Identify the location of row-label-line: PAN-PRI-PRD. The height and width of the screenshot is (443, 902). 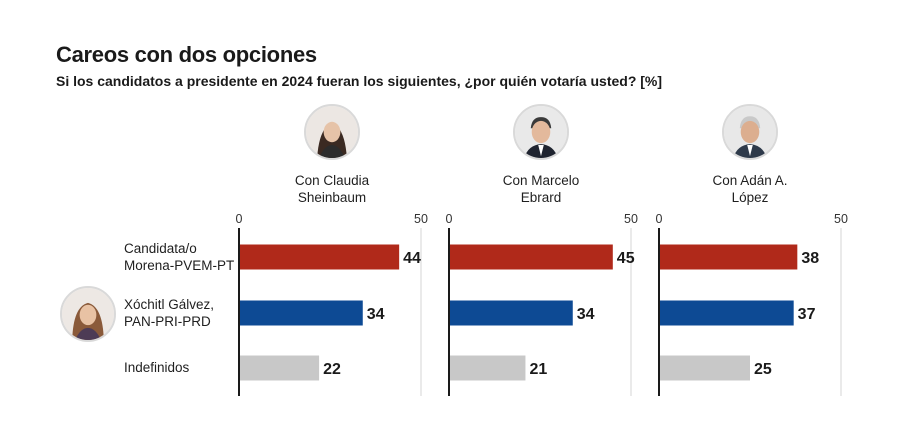
(167, 321).